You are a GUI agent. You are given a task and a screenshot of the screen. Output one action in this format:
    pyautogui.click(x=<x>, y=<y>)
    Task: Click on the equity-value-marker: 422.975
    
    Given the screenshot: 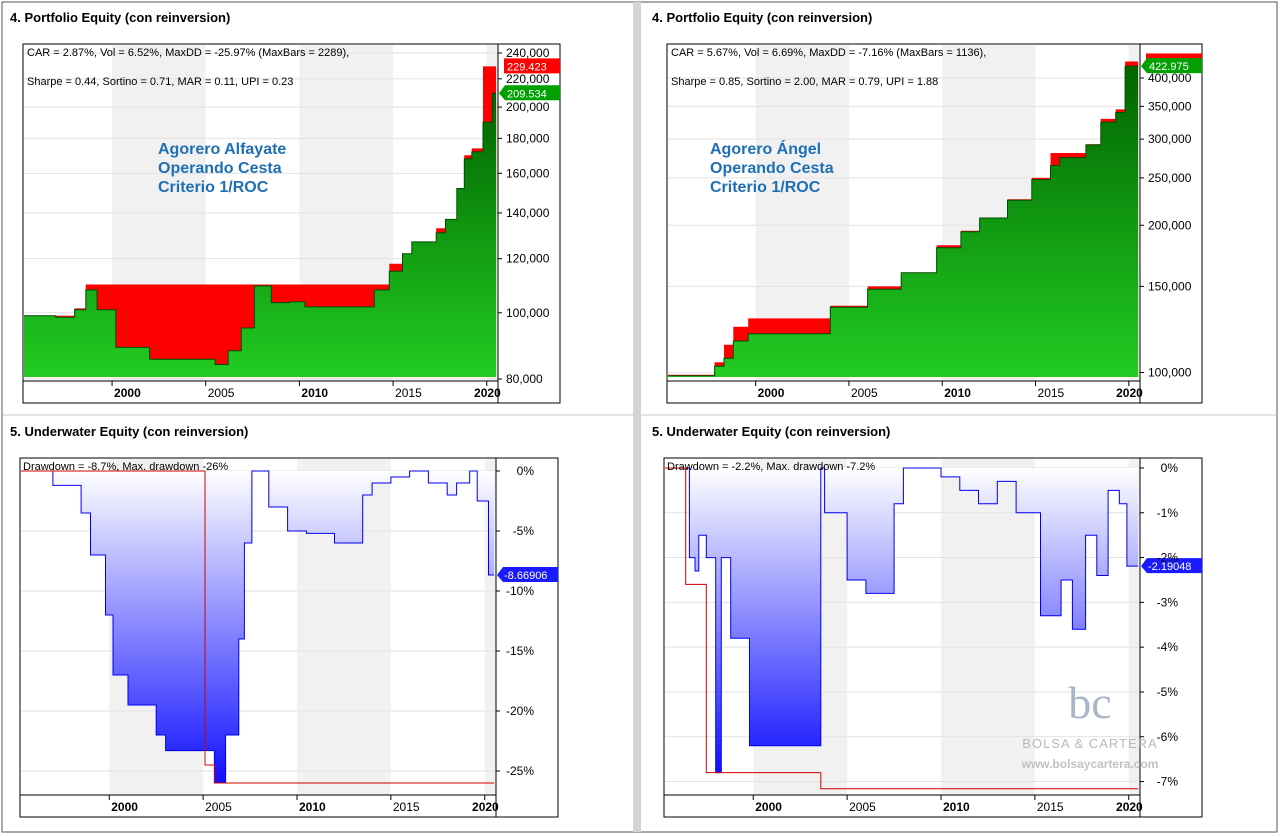 What is the action you would take?
    pyautogui.click(x=1171, y=66)
    